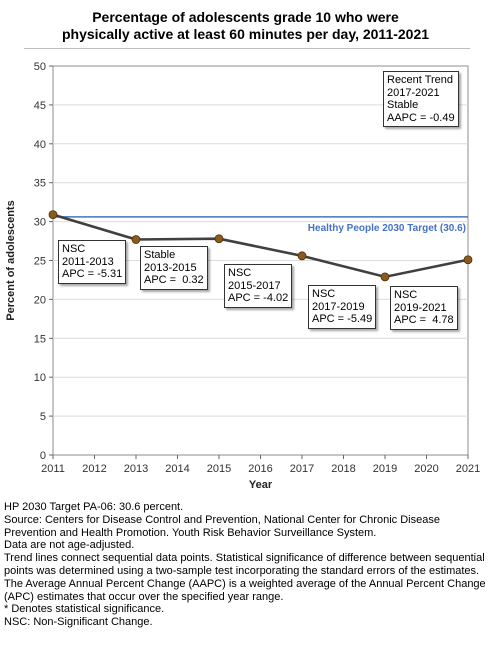  I want to click on x-tick-label: 2015, so click(219, 469).